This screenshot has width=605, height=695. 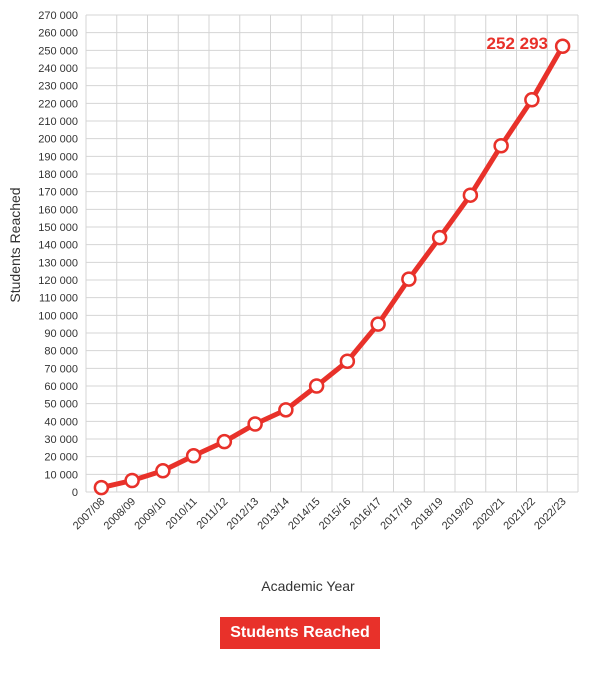 I want to click on last-value-annotation: 252 293, so click(x=517, y=43).